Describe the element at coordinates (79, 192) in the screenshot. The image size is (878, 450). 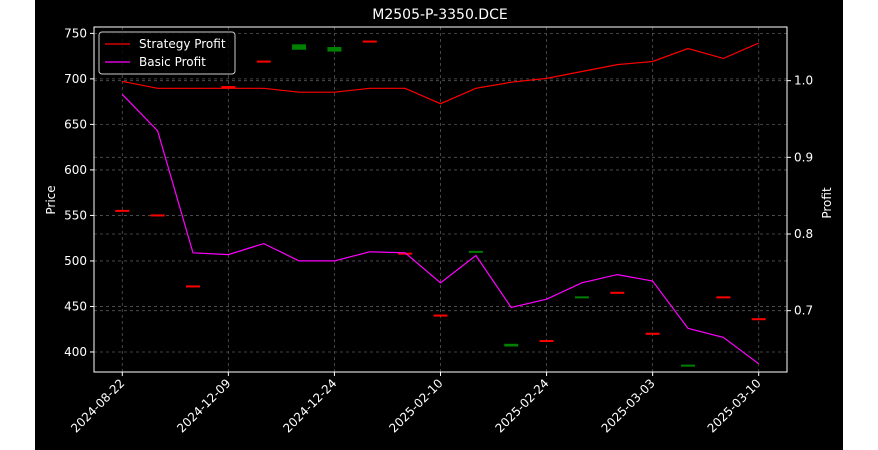
I see `left-axis: 400 450 500 550 600 650 700 750` at that location.